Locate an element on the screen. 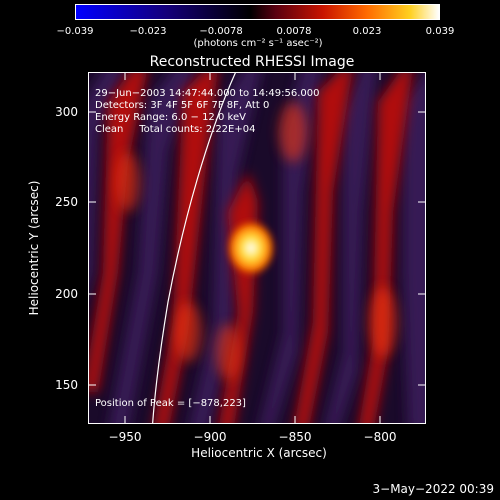 This screenshot has width=500, height=500. colorbar-tick: −0.023 is located at coordinates (148, 31).